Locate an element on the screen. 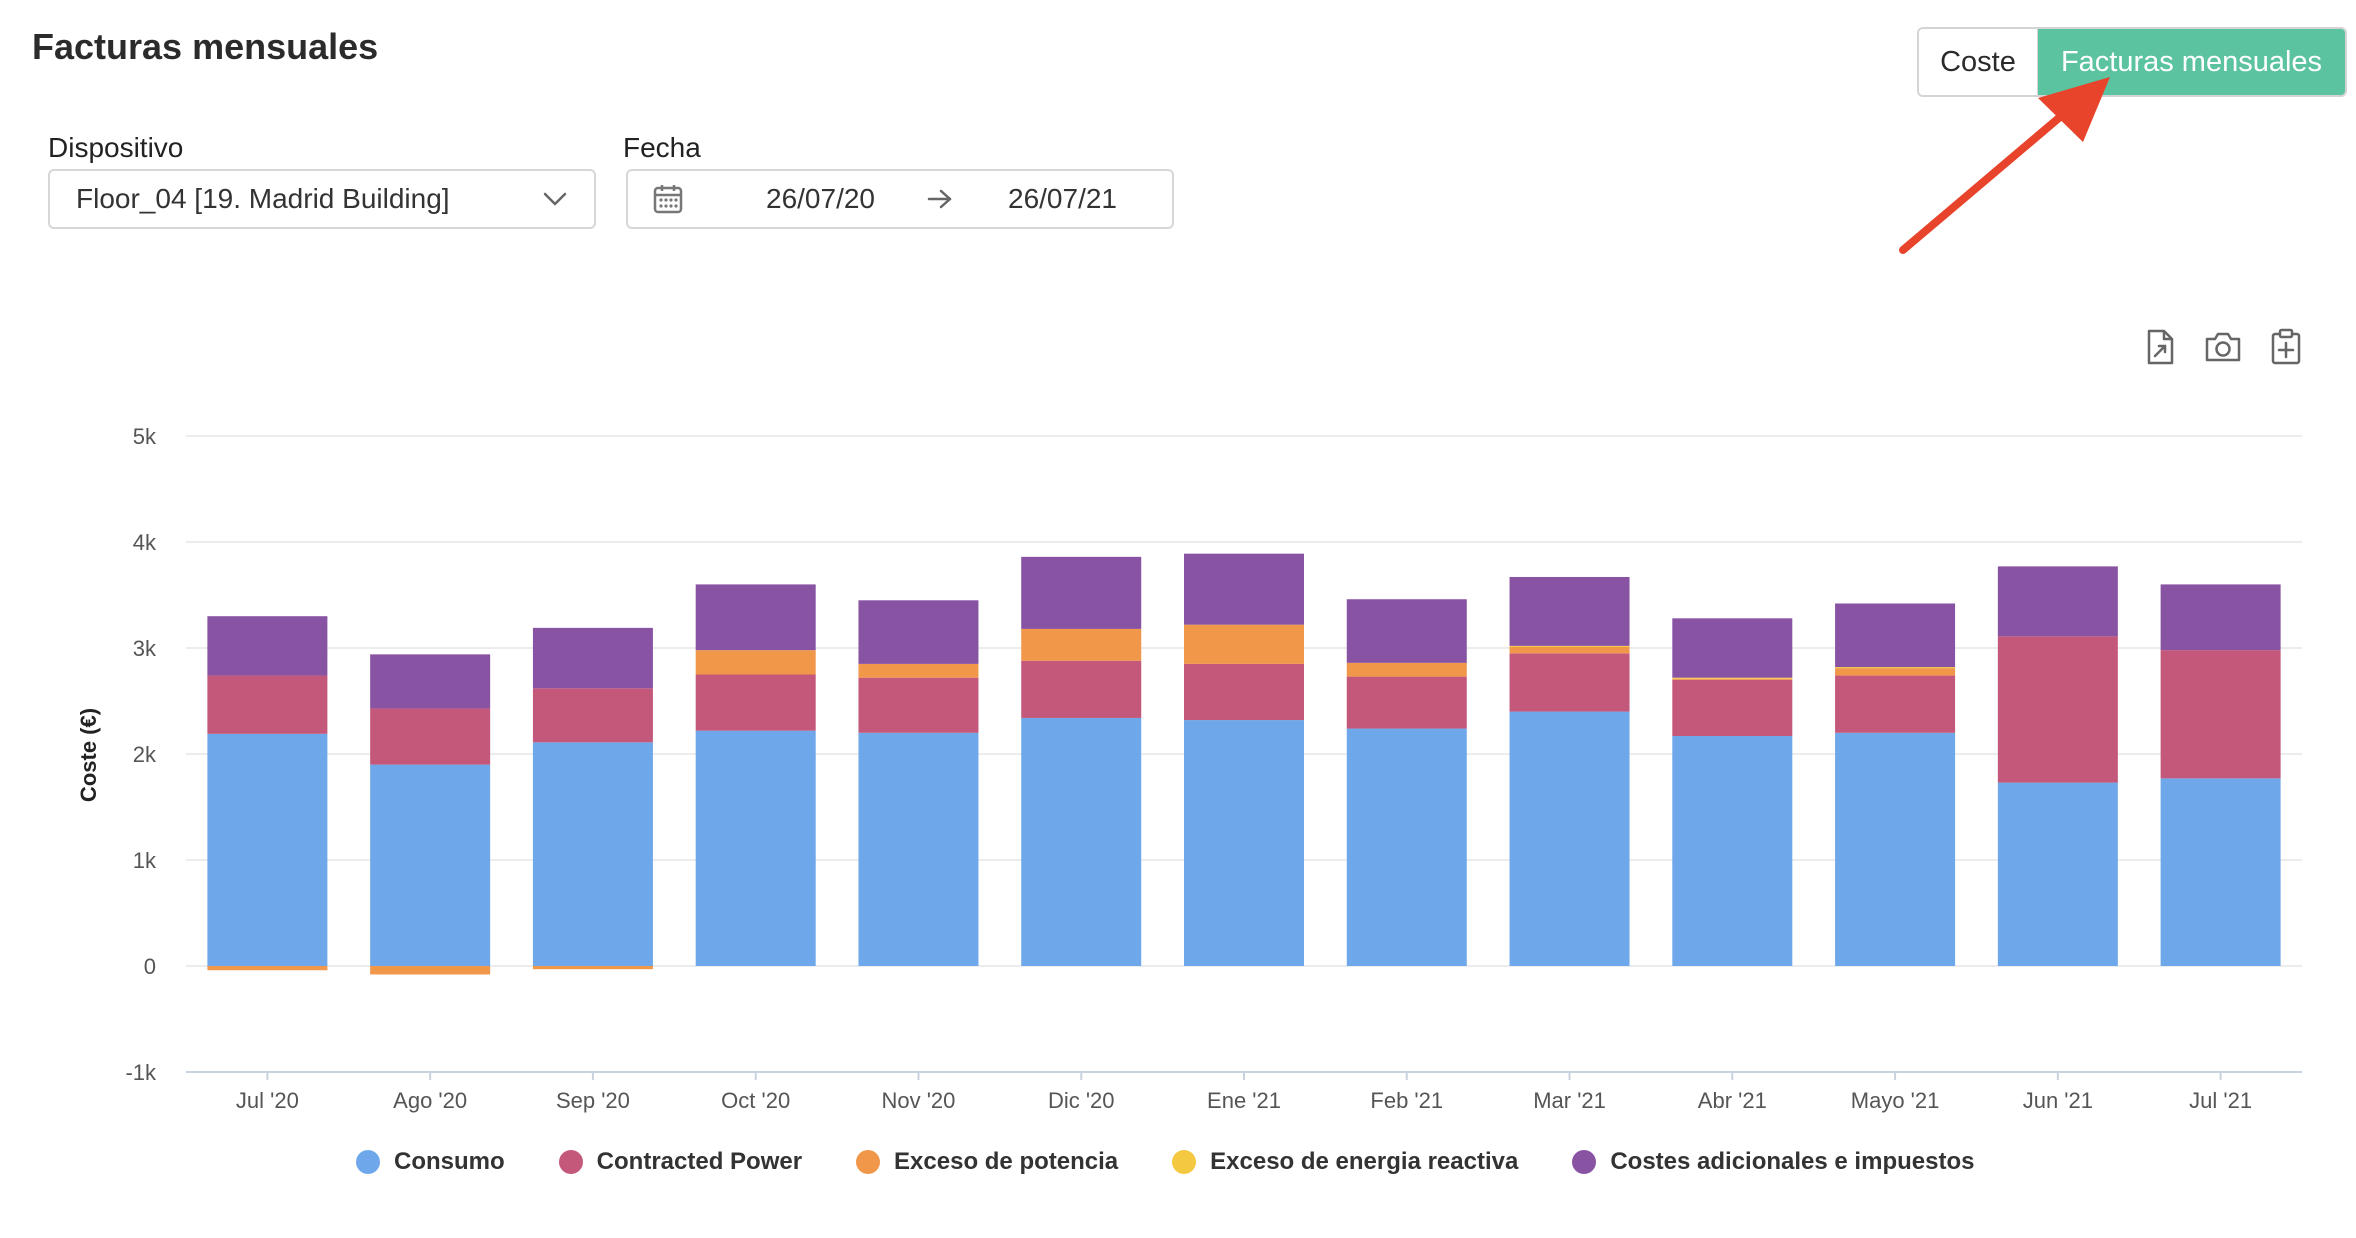 The image size is (2356, 1238). device-select: Floor_04 [19. Madrid Building] is located at coordinates (322, 199).